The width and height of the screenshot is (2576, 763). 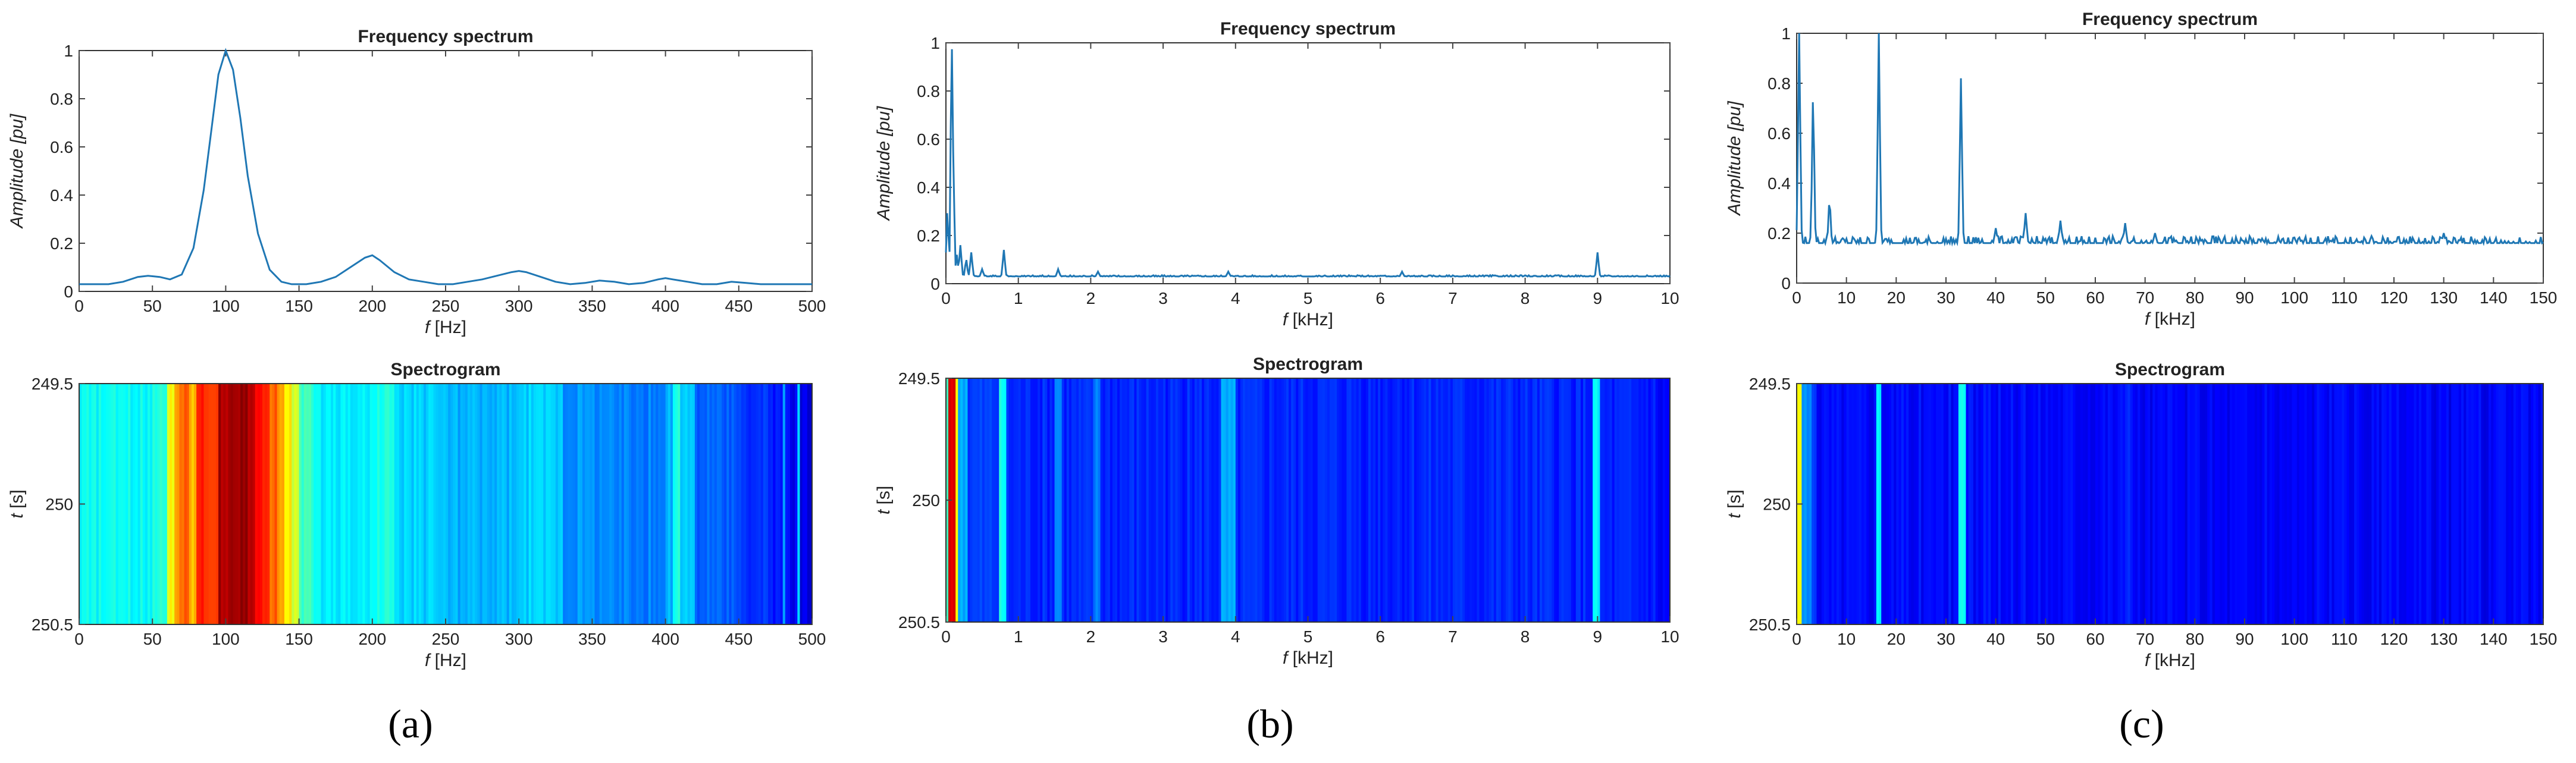 What do you see at coordinates (2444, 297) in the screenshot?
I see `x-tick-label: 130` at bounding box center [2444, 297].